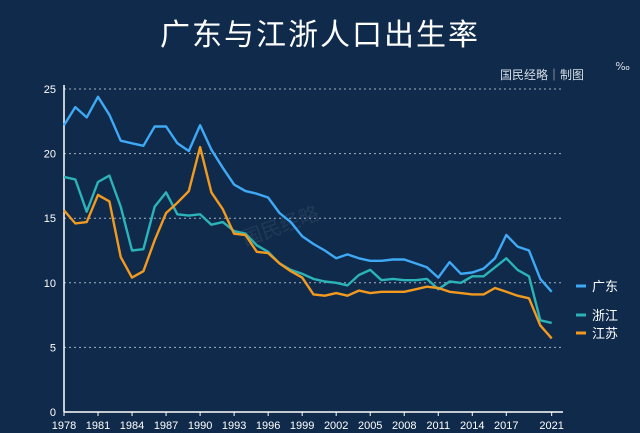 The image size is (640, 433). What do you see at coordinates (551, 426) in the screenshot?
I see `x-tick-label-2021: 2021` at bounding box center [551, 426].